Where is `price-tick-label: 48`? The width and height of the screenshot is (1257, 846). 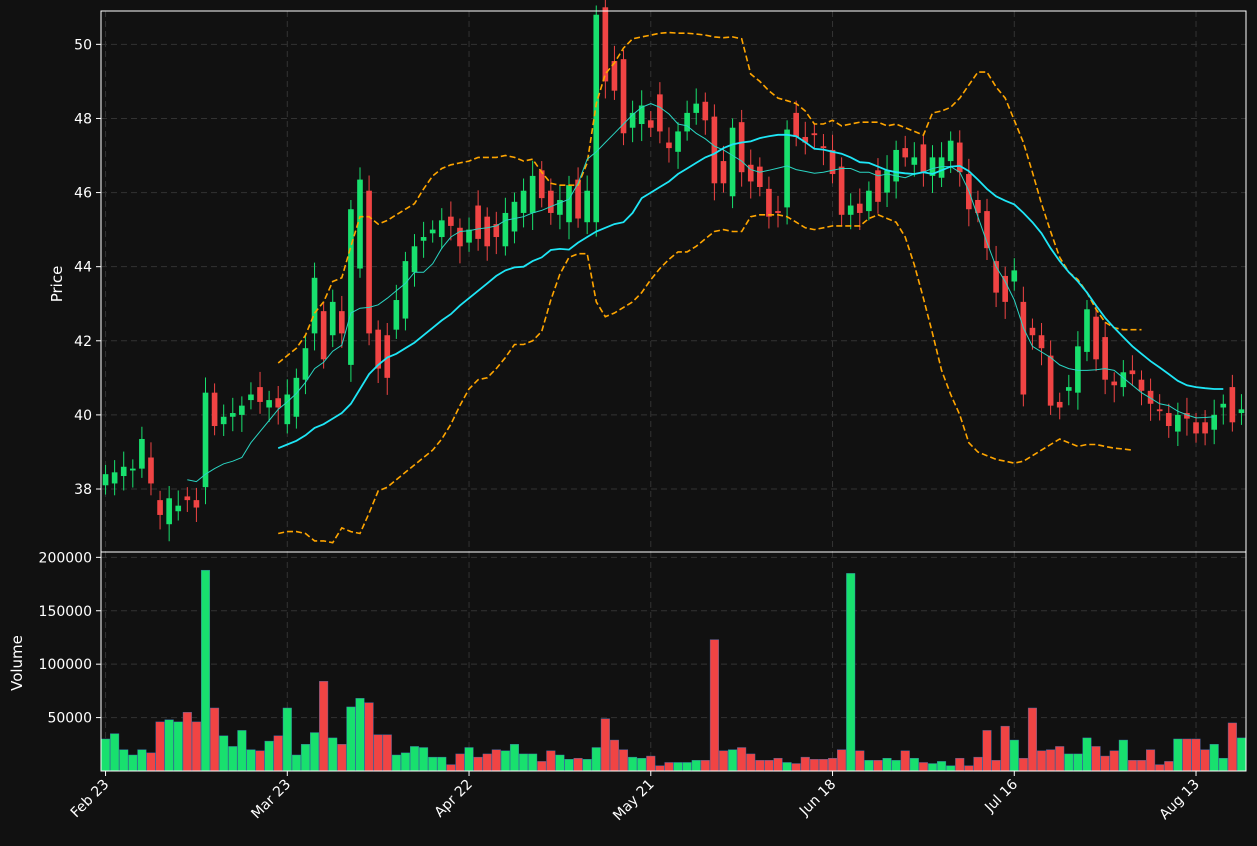 price-tick-label: 48 is located at coordinates (83, 119).